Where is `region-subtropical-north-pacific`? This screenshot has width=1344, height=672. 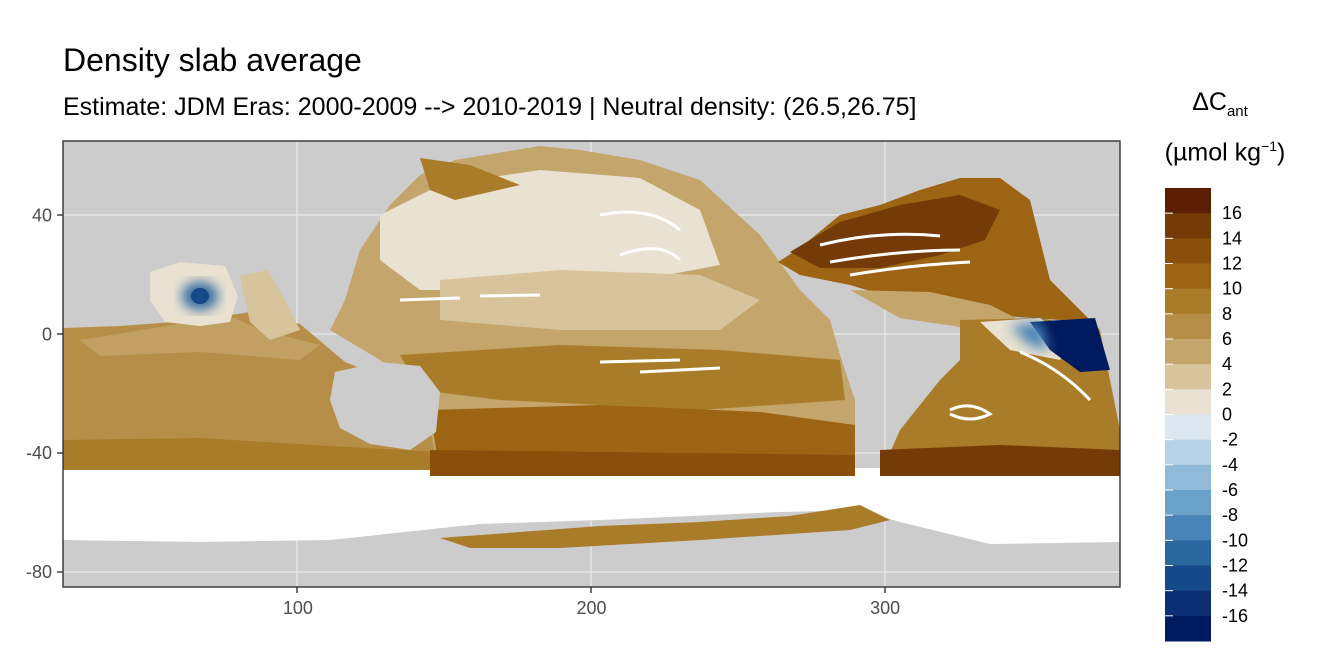 region-subtropical-north-pacific is located at coordinates (600, 300).